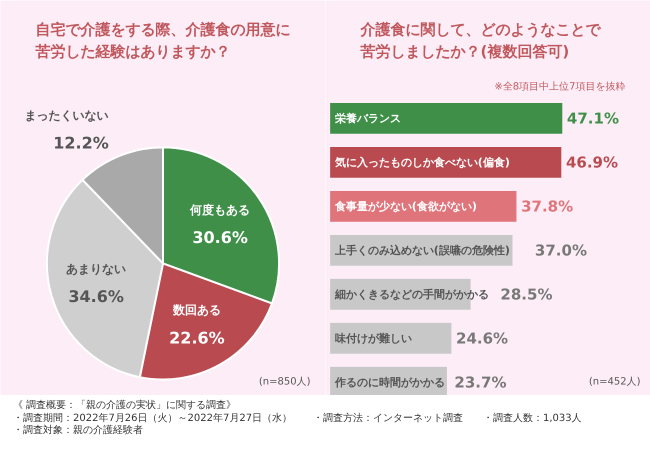  I want to click on slice-label: 何度もある, so click(219, 209).